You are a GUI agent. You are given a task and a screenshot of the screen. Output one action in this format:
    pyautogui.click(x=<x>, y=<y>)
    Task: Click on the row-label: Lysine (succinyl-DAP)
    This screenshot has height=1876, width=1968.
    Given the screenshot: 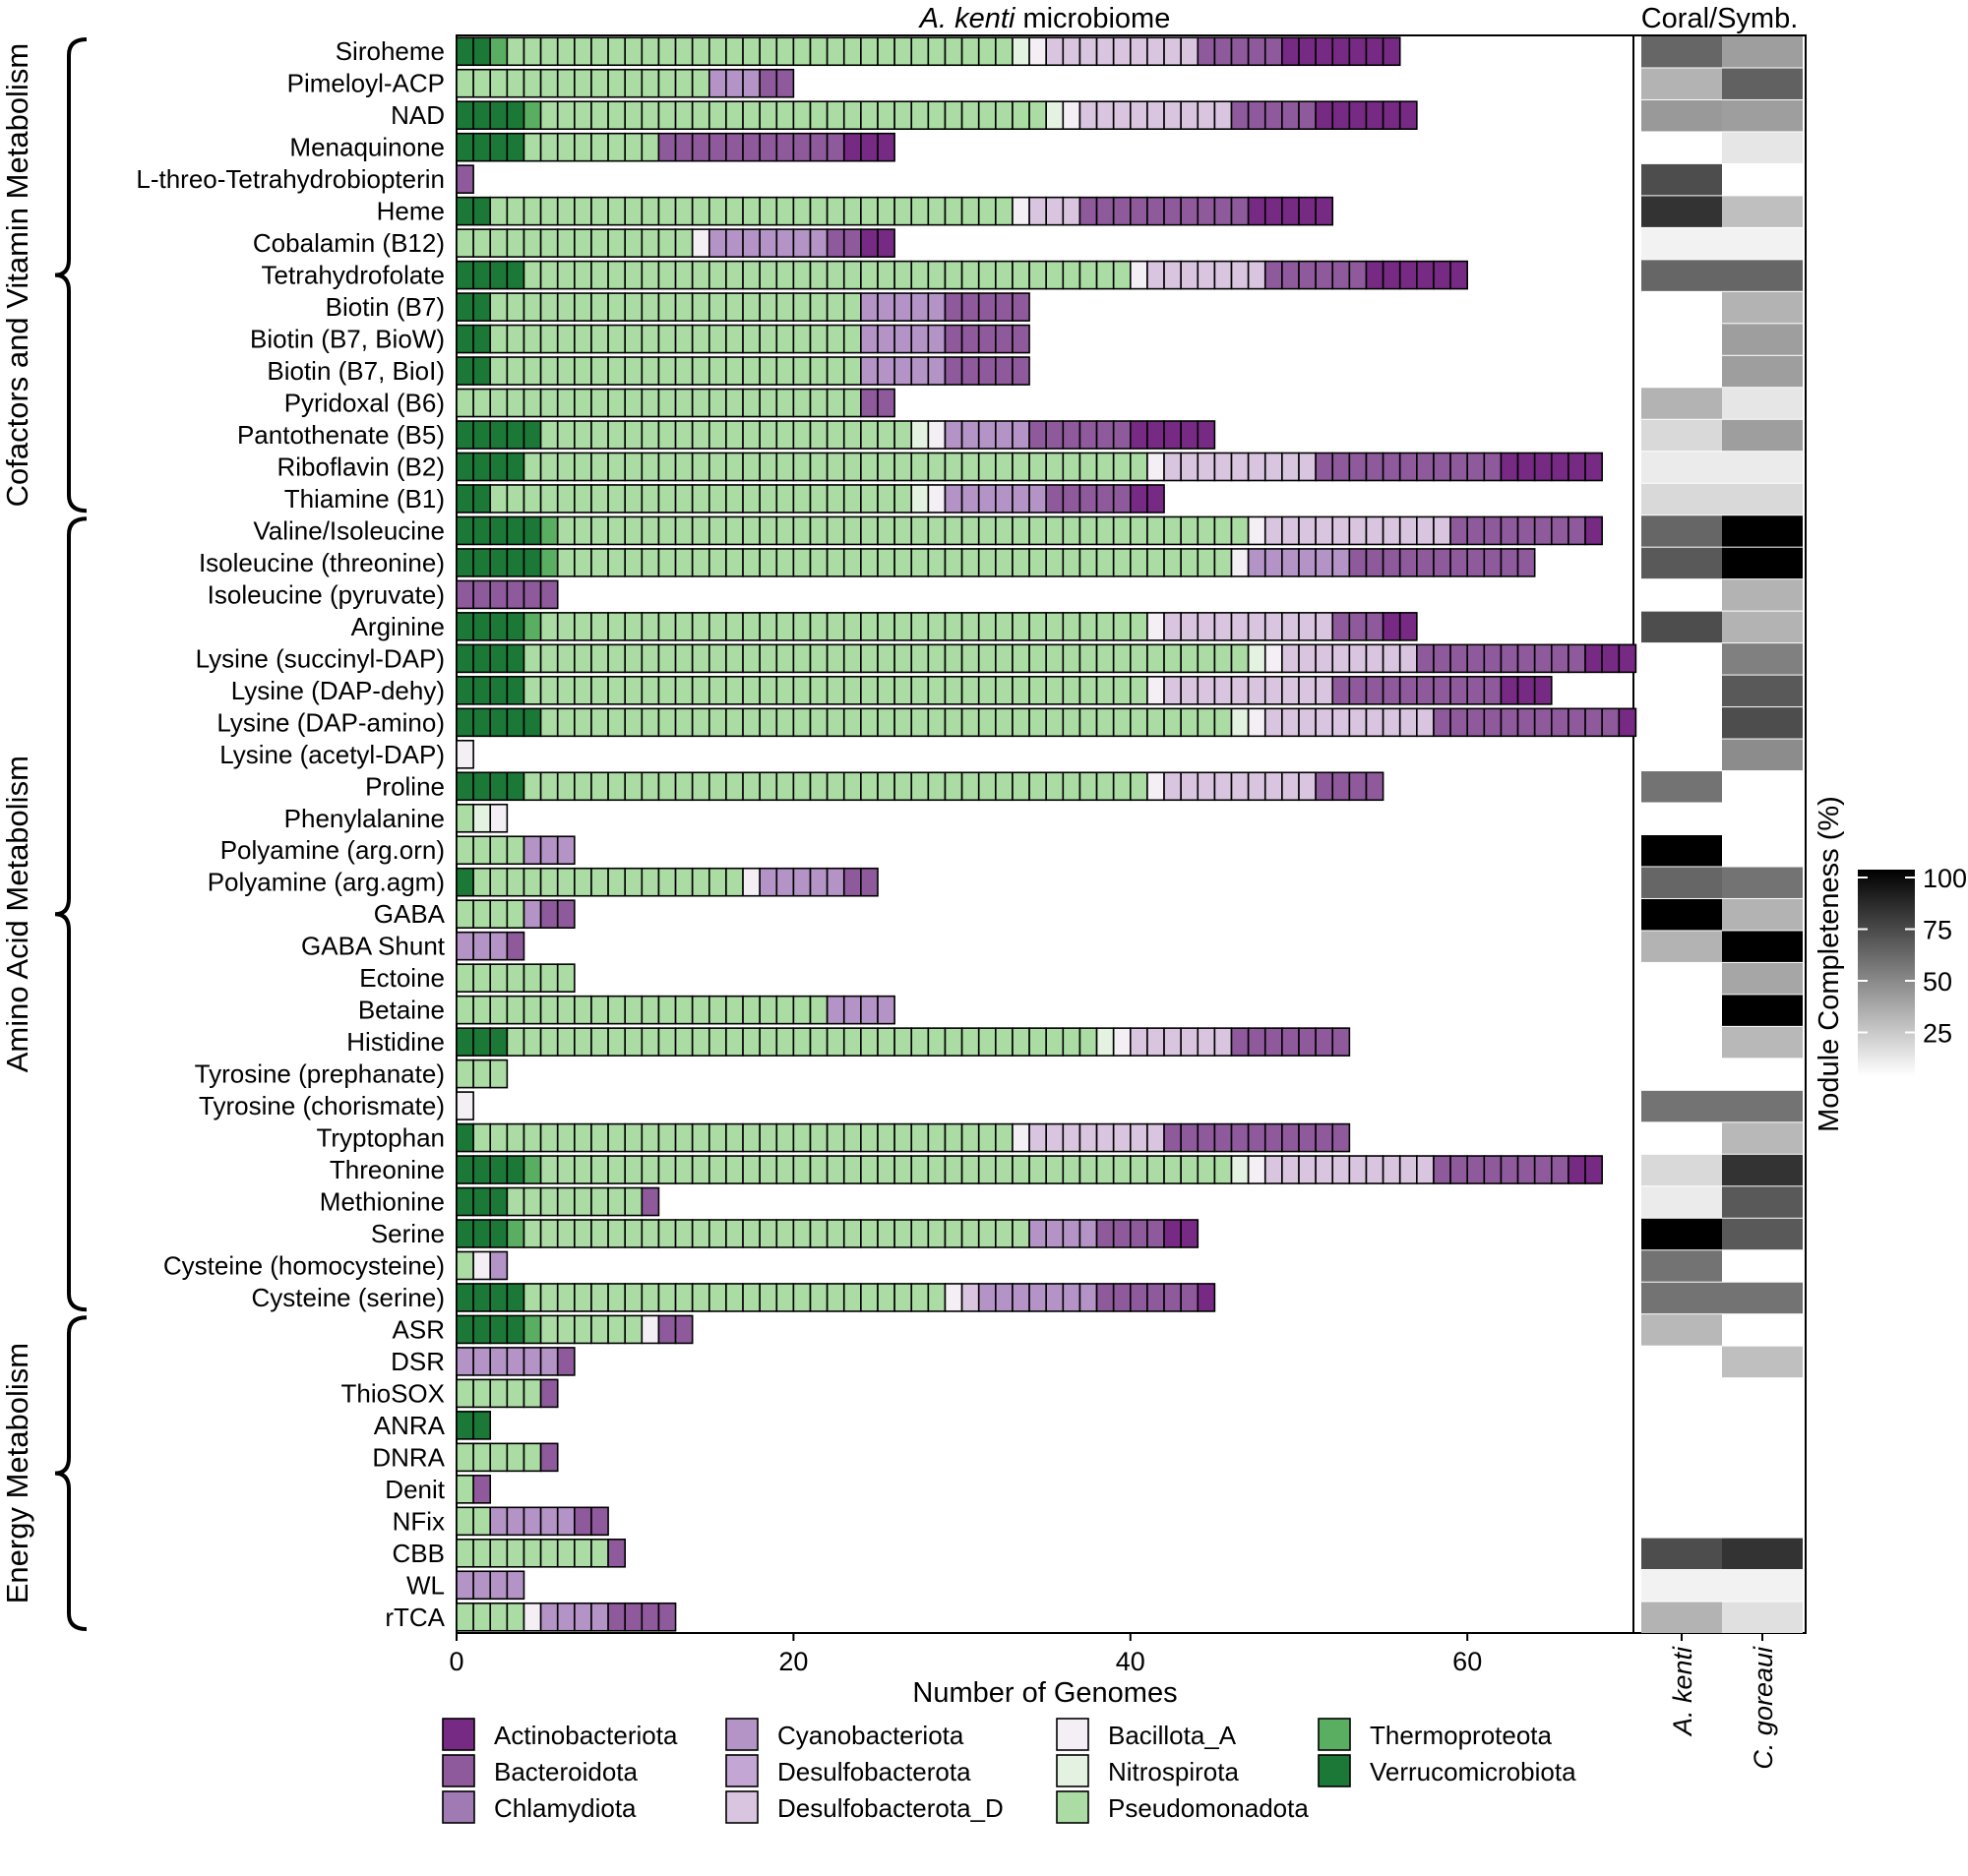 What is the action you would take?
    pyautogui.click(x=321, y=658)
    